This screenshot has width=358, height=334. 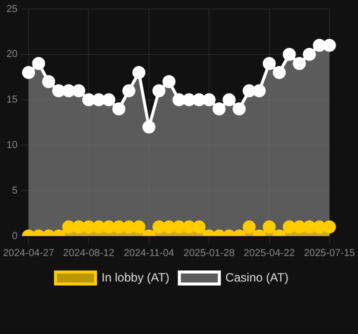 What do you see at coordinates (15, 190) in the screenshot?
I see `y-tick-label: 5` at bounding box center [15, 190].